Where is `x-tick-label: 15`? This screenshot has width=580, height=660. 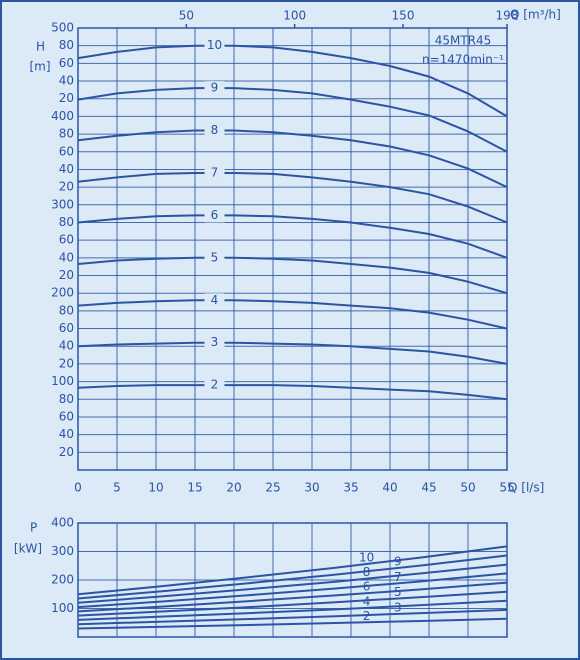
x-tick-label: 15 is located at coordinates (194, 488).